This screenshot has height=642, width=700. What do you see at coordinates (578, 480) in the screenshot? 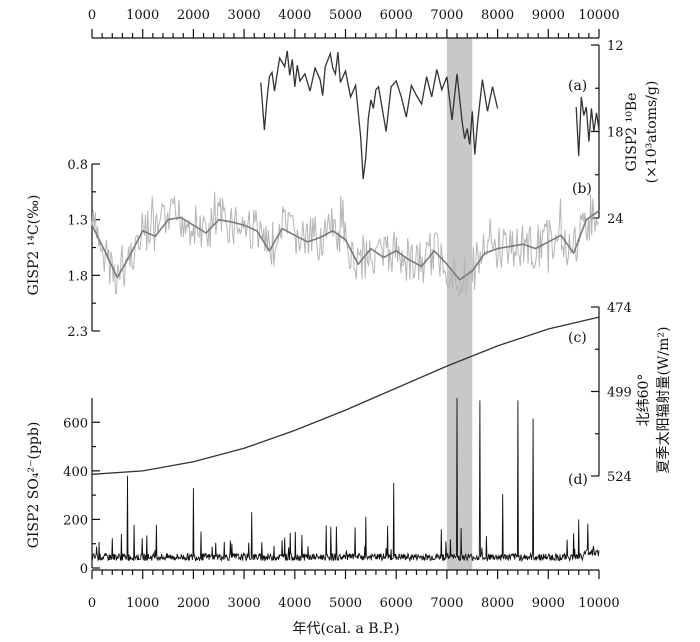
I see `panel-d-label: (d)` at bounding box center [578, 480].